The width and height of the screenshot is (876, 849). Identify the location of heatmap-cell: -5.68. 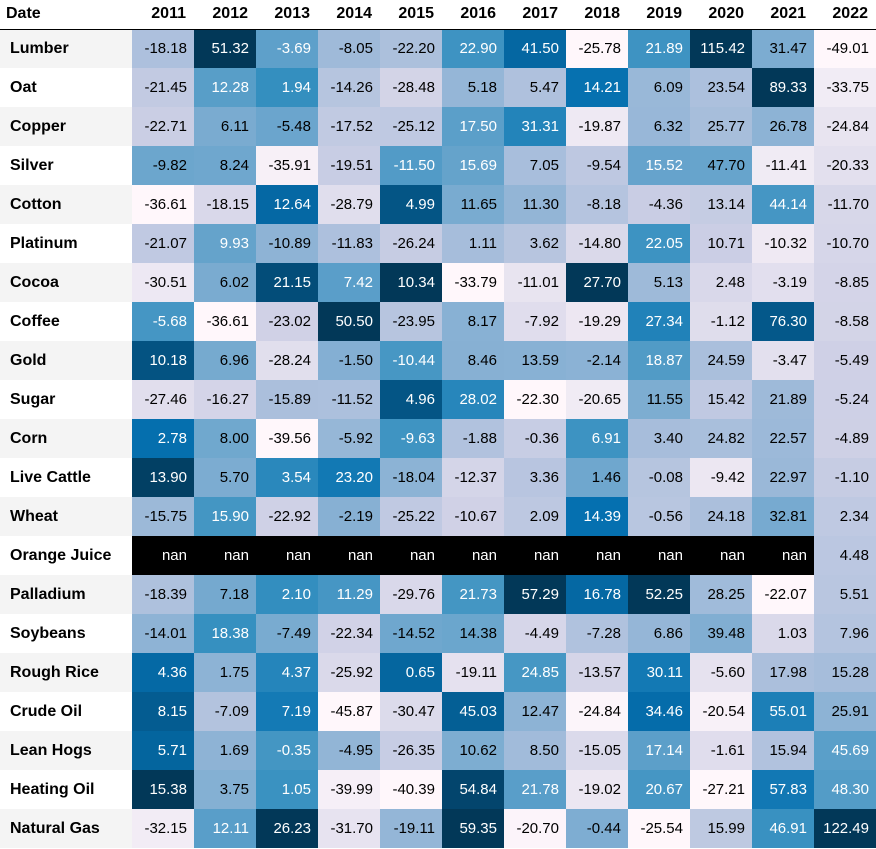
(163, 321).